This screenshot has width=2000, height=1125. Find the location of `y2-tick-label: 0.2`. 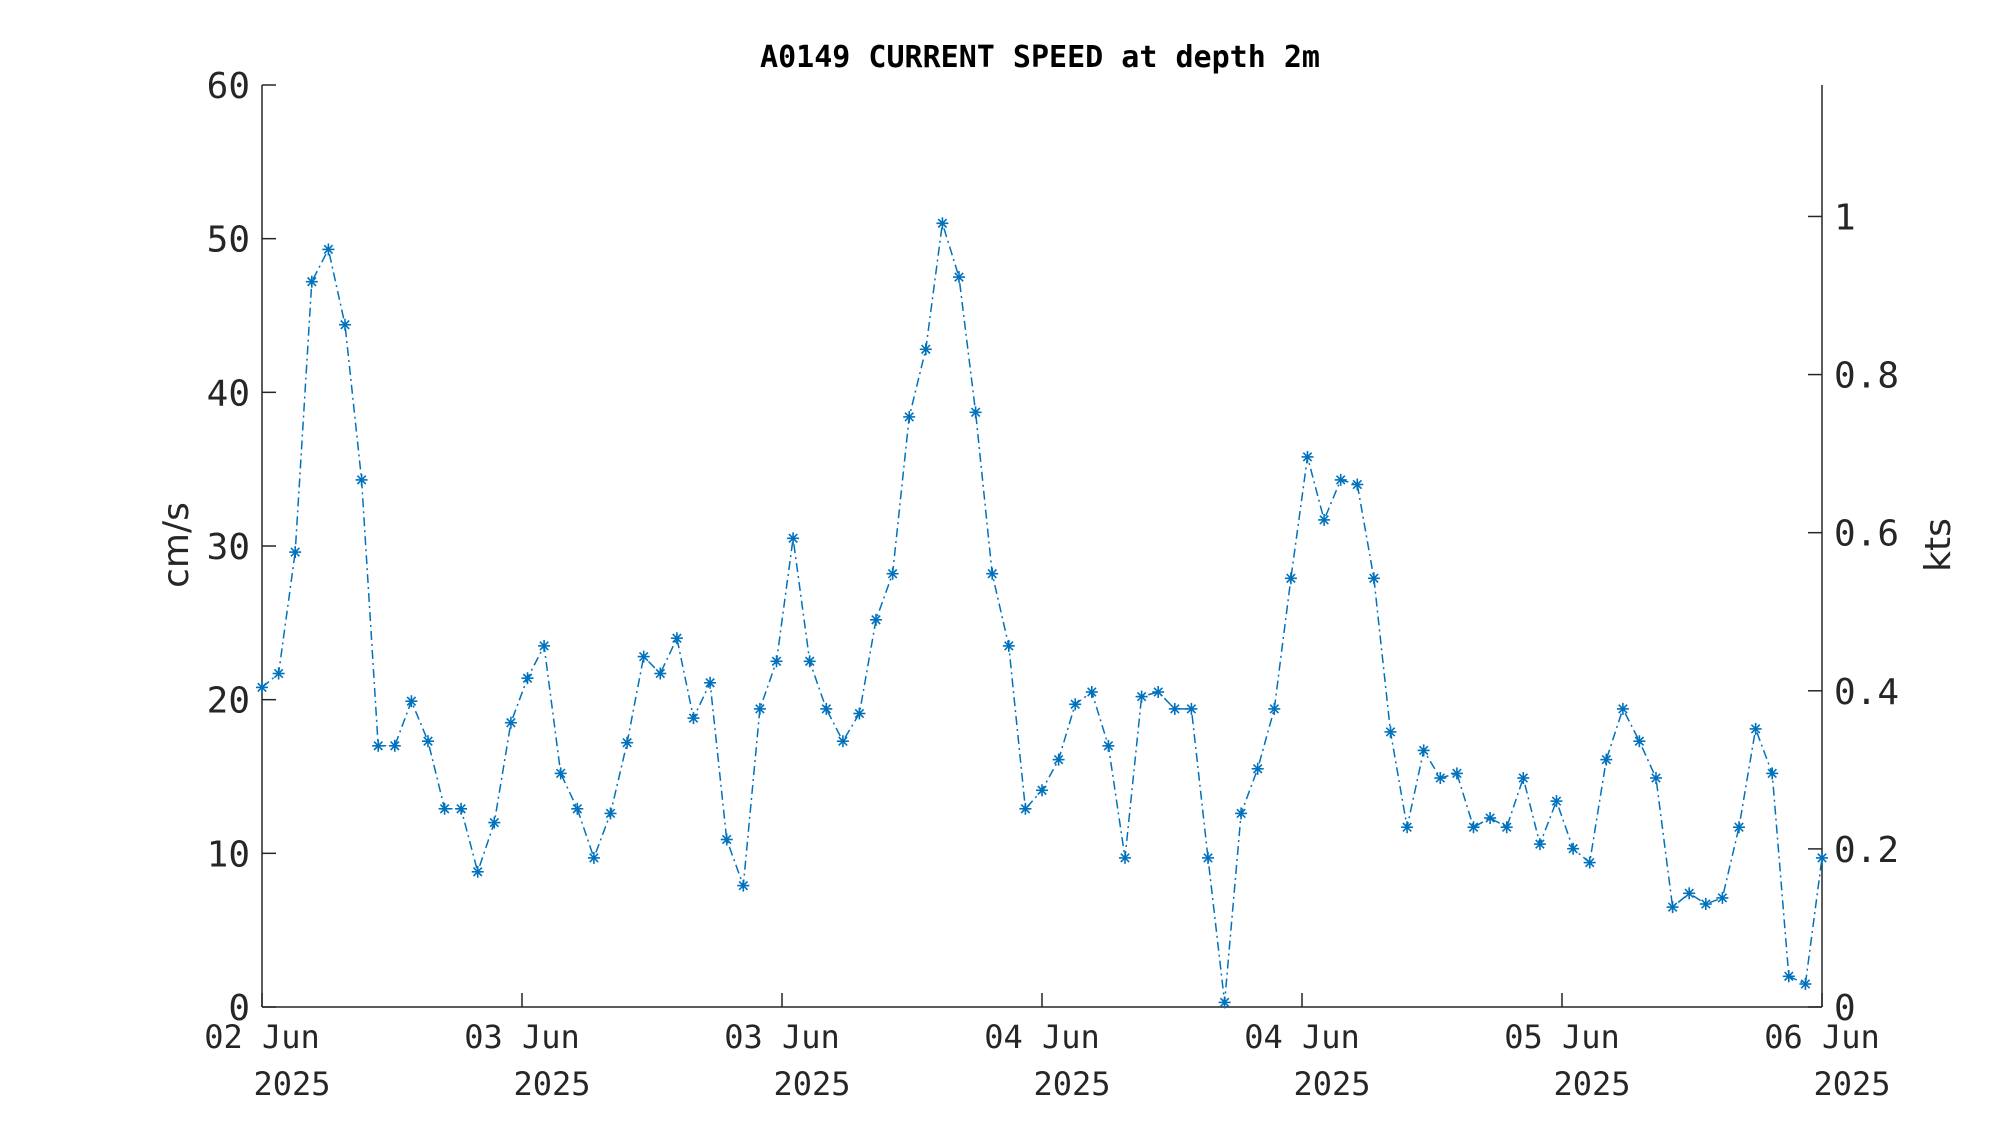

y2-tick-label: 0.2 is located at coordinates (1866, 850).